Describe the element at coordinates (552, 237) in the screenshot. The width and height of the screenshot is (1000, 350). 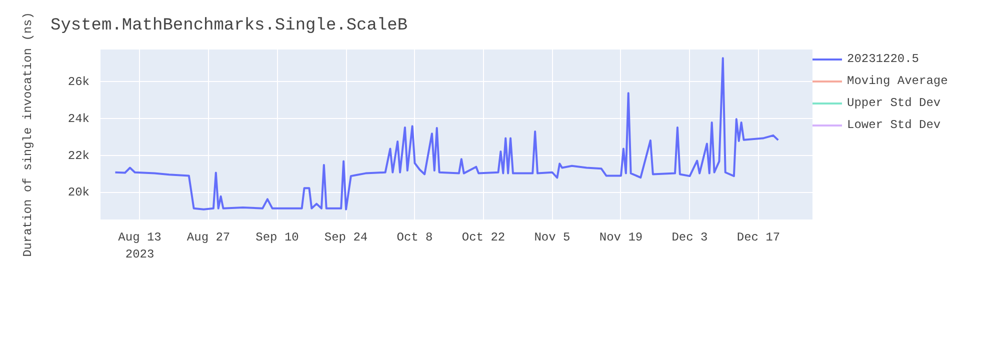
I see `x-tick-label: Nov 5` at that location.